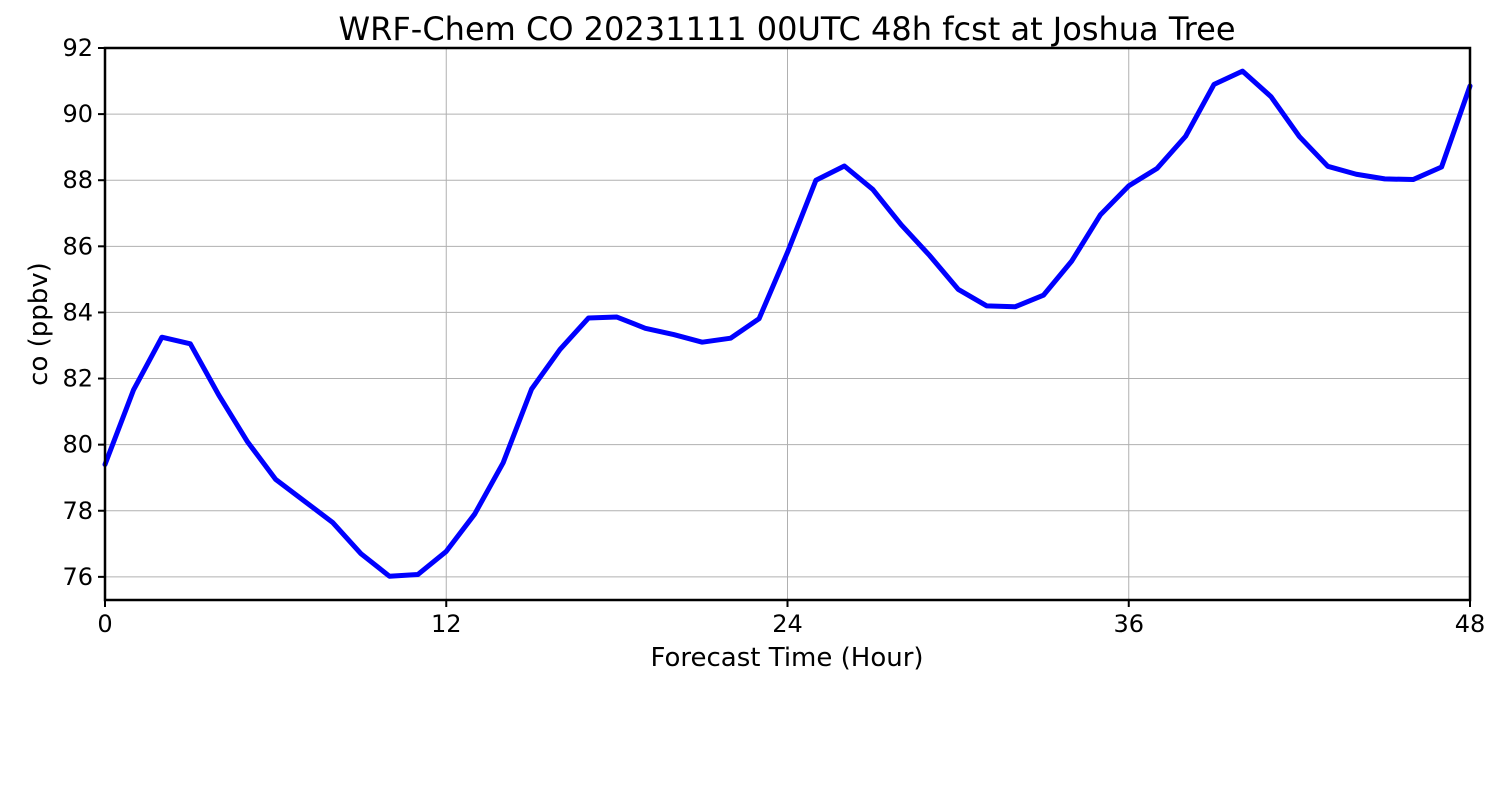 The height and width of the screenshot is (800, 1500). I want to click on y-tick-label: 82, so click(77, 379).